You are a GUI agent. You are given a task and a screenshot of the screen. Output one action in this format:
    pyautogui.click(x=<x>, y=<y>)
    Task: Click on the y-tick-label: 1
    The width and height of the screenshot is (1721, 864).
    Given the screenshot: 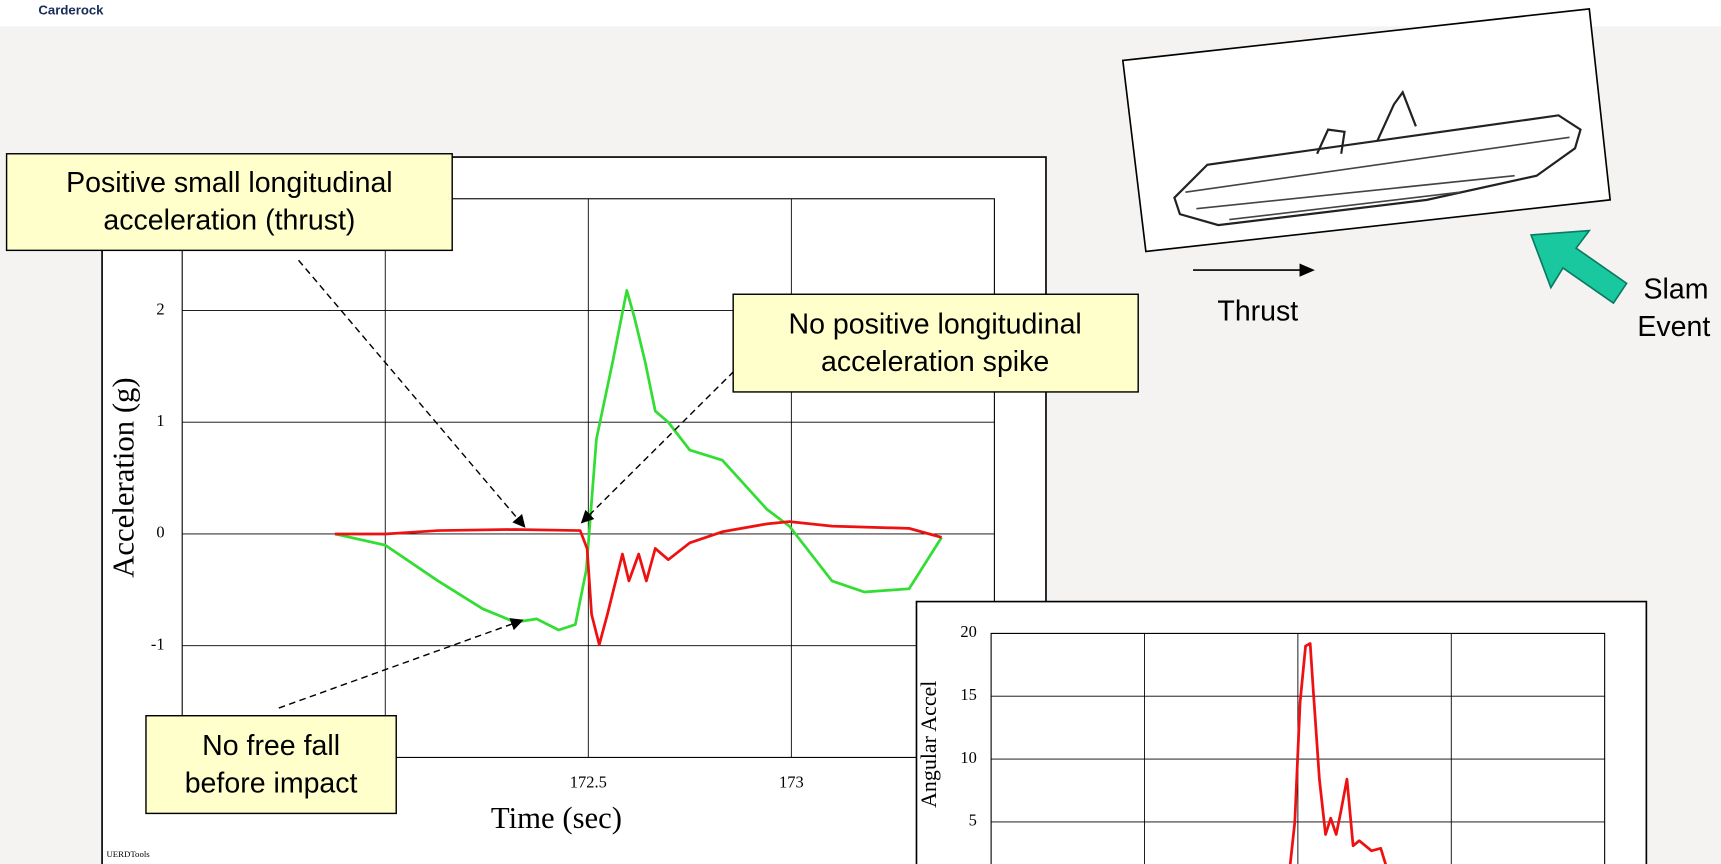 What is the action you would take?
    pyautogui.click(x=160, y=420)
    